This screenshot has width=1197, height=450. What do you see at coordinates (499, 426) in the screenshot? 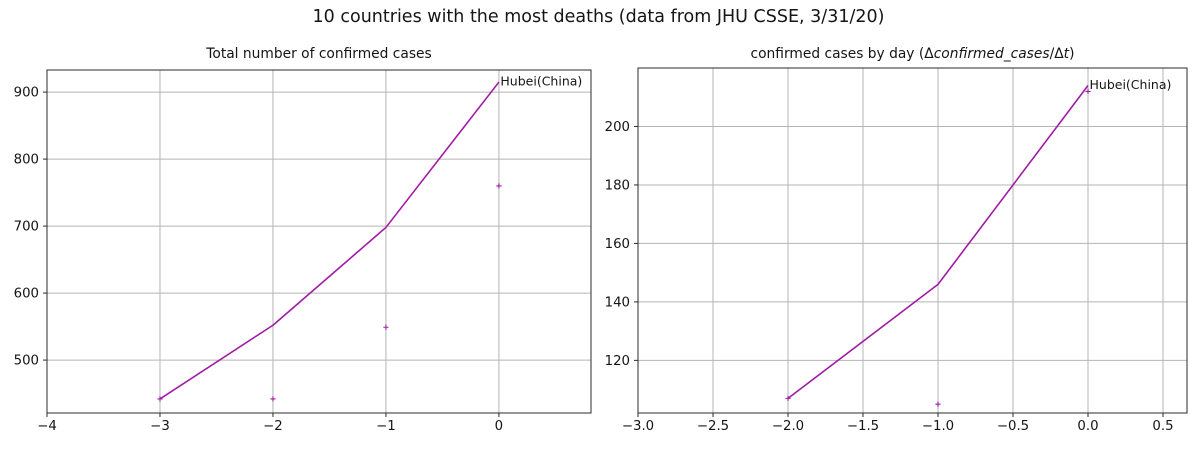
I see `x-tick-label: 0` at bounding box center [499, 426].